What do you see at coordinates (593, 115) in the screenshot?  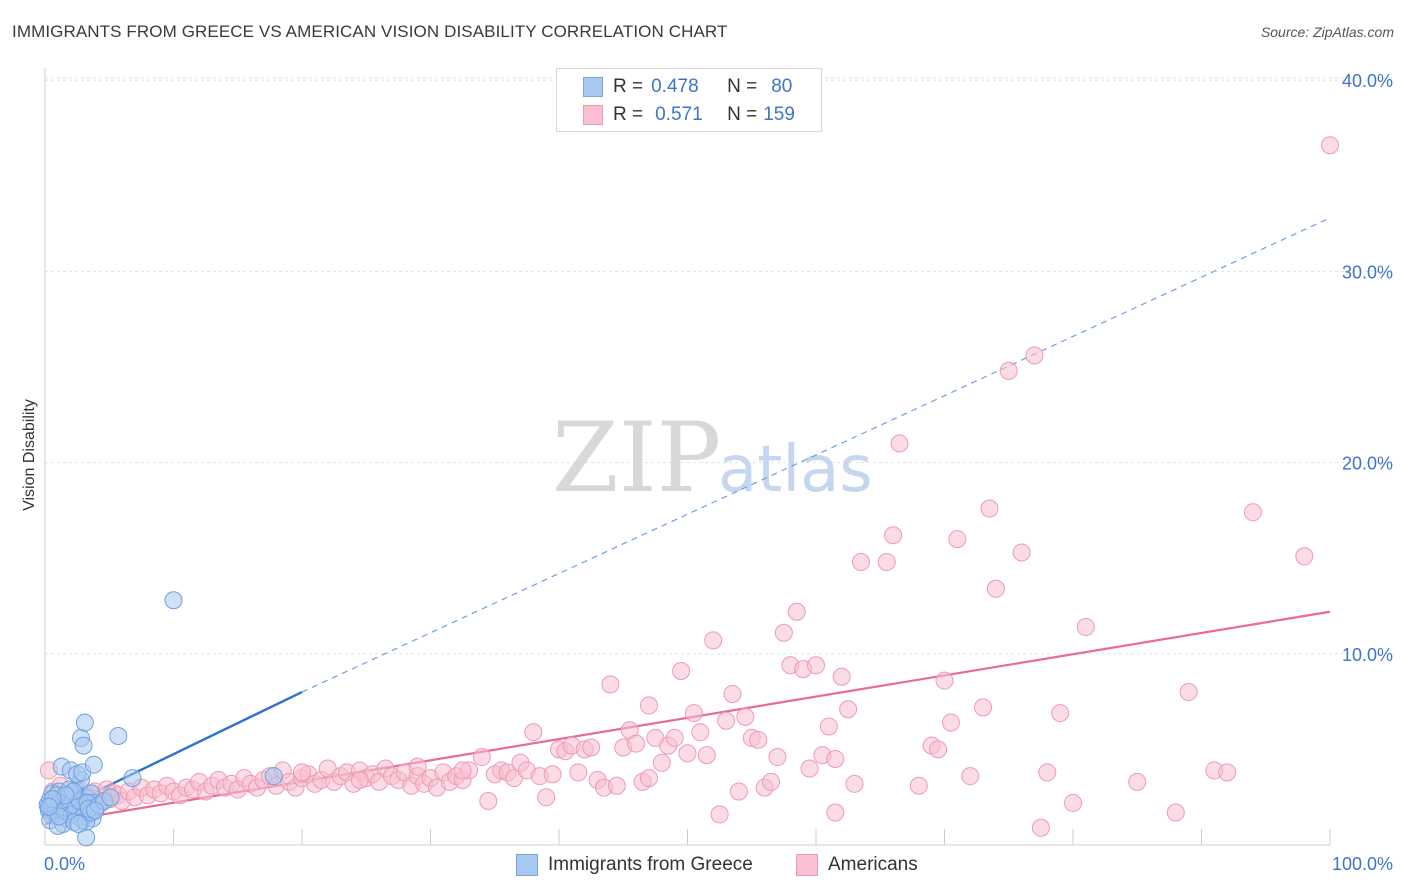 I see `legend-swatch-americans` at bounding box center [593, 115].